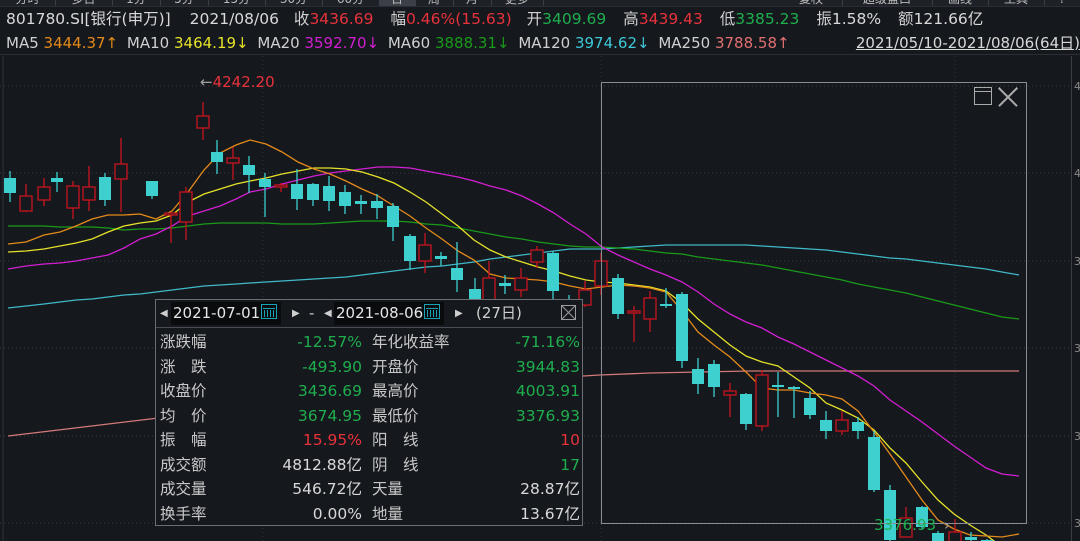  What do you see at coordinates (395, 366) in the screenshot?
I see `stat-label: 开盘价` at bounding box center [395, 366].